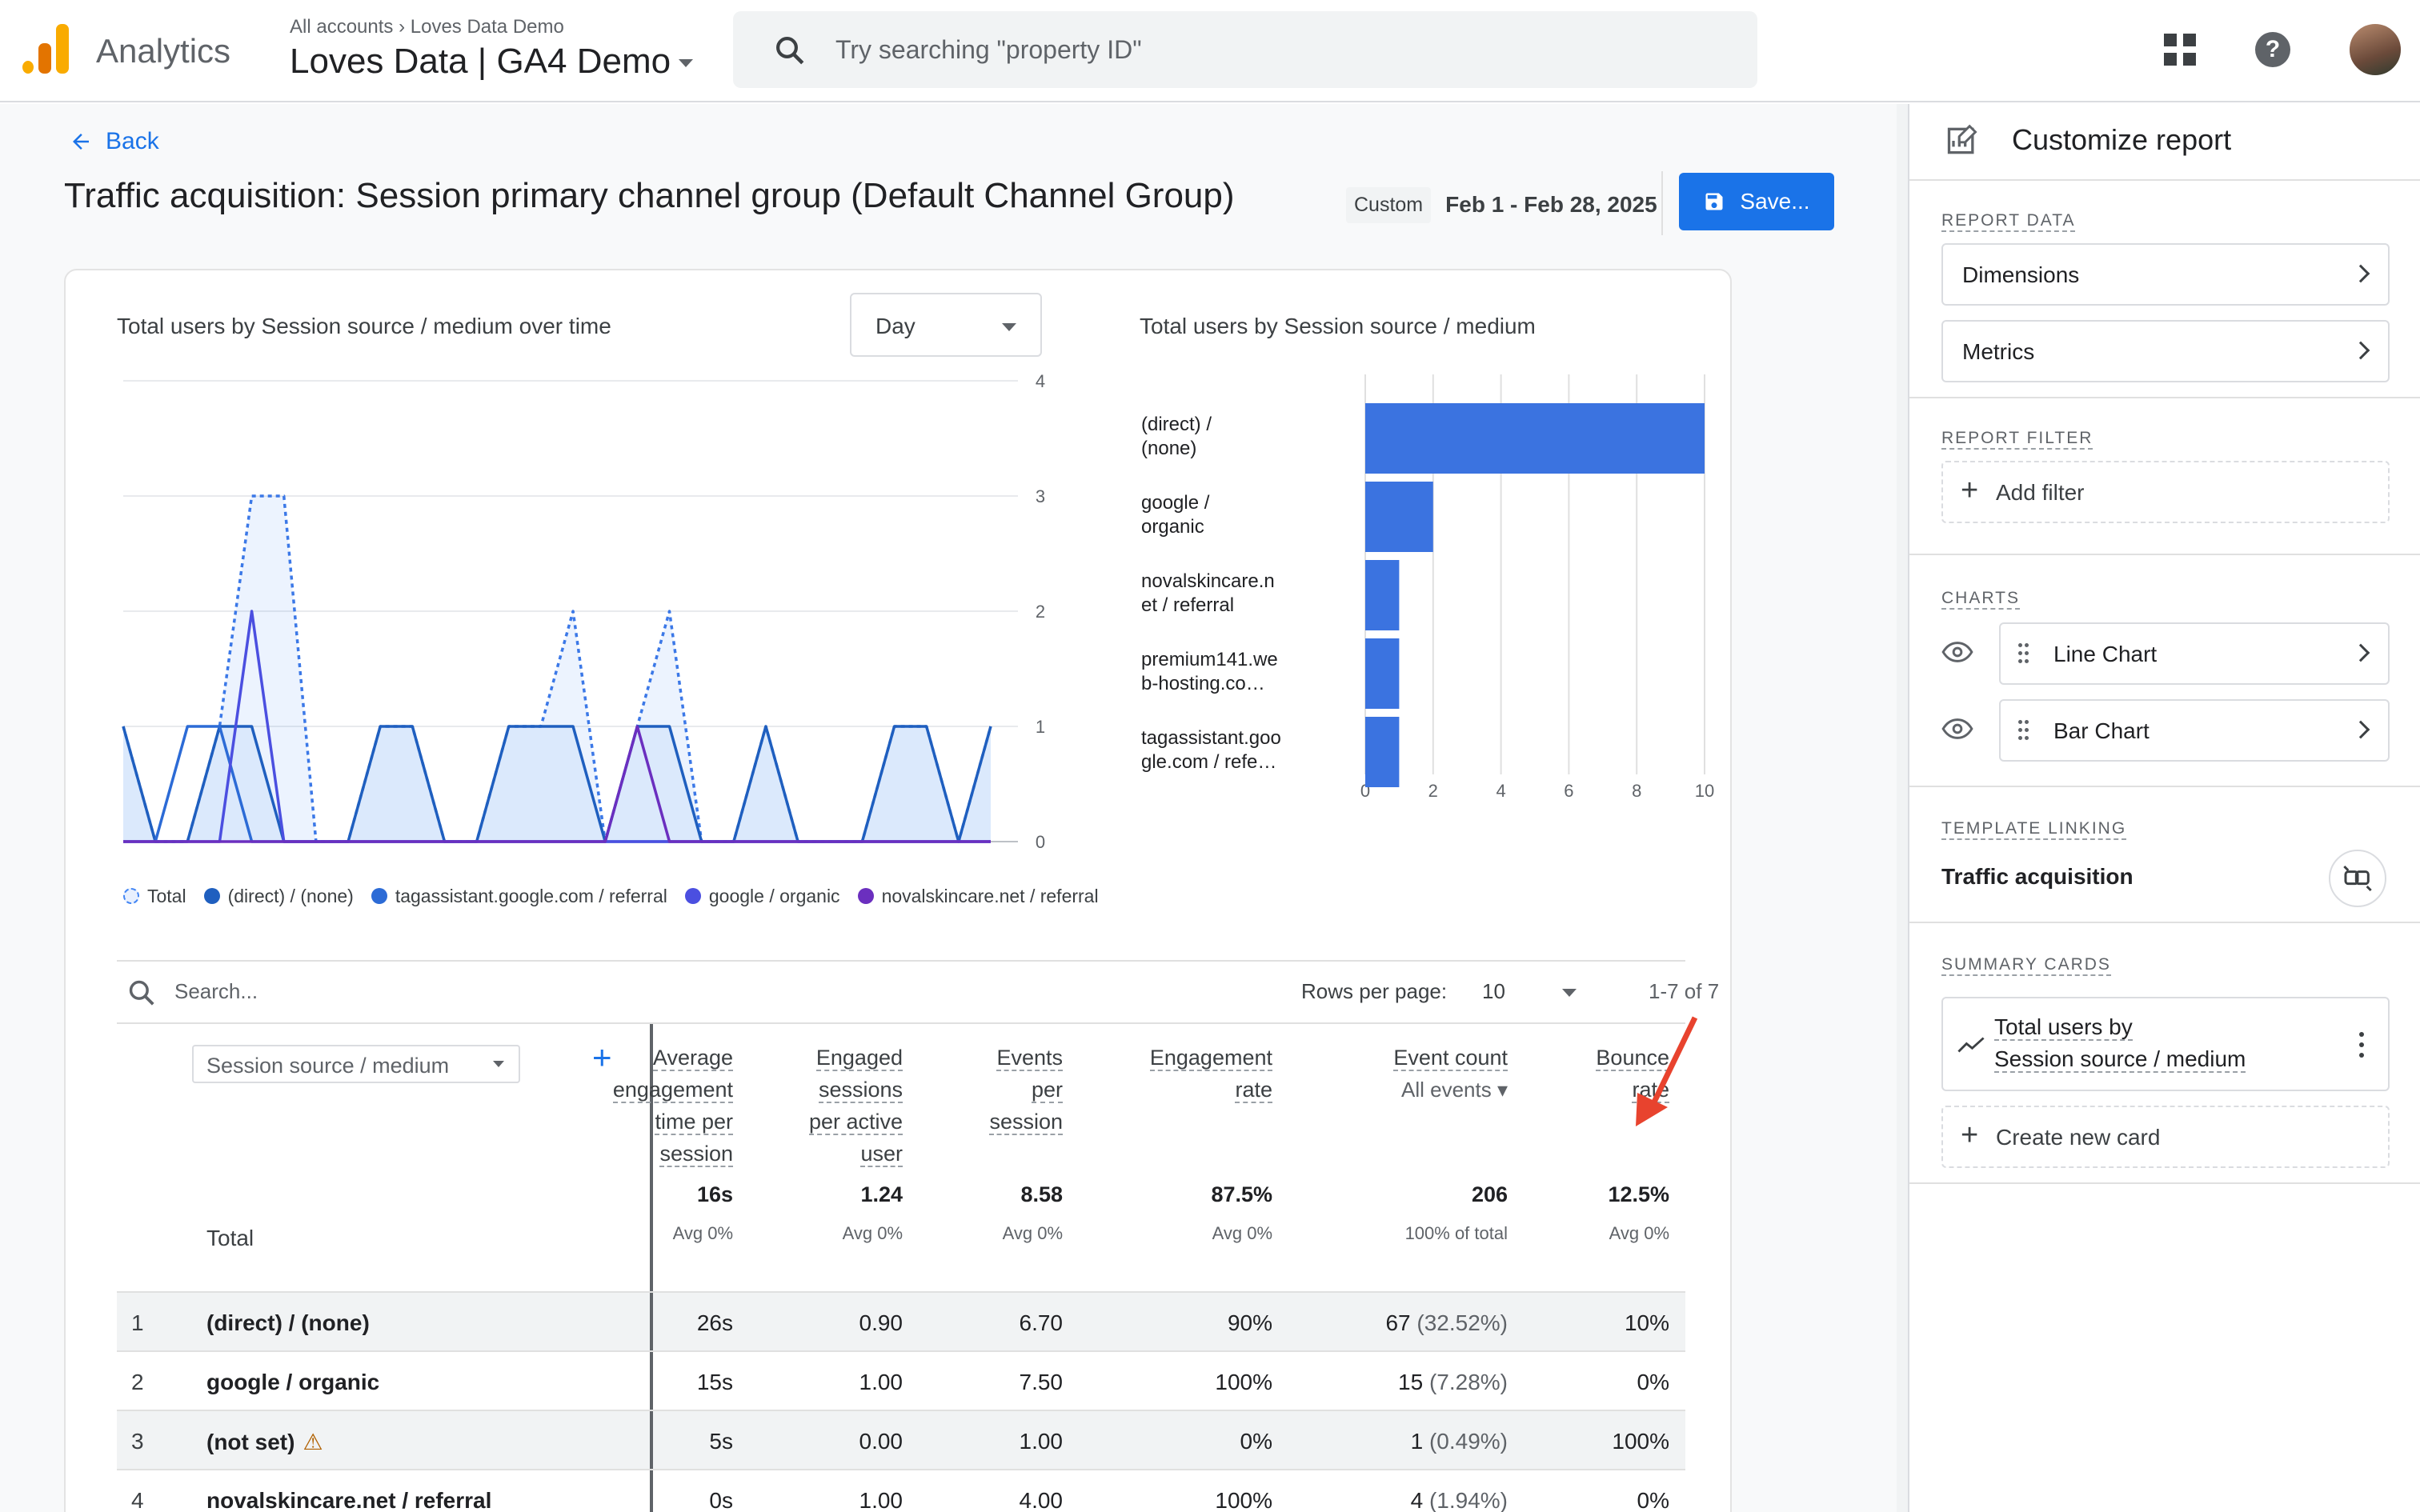 The width and height of the screenshot is (2420, 1512). I want to click on series-line, so click(557, 784).